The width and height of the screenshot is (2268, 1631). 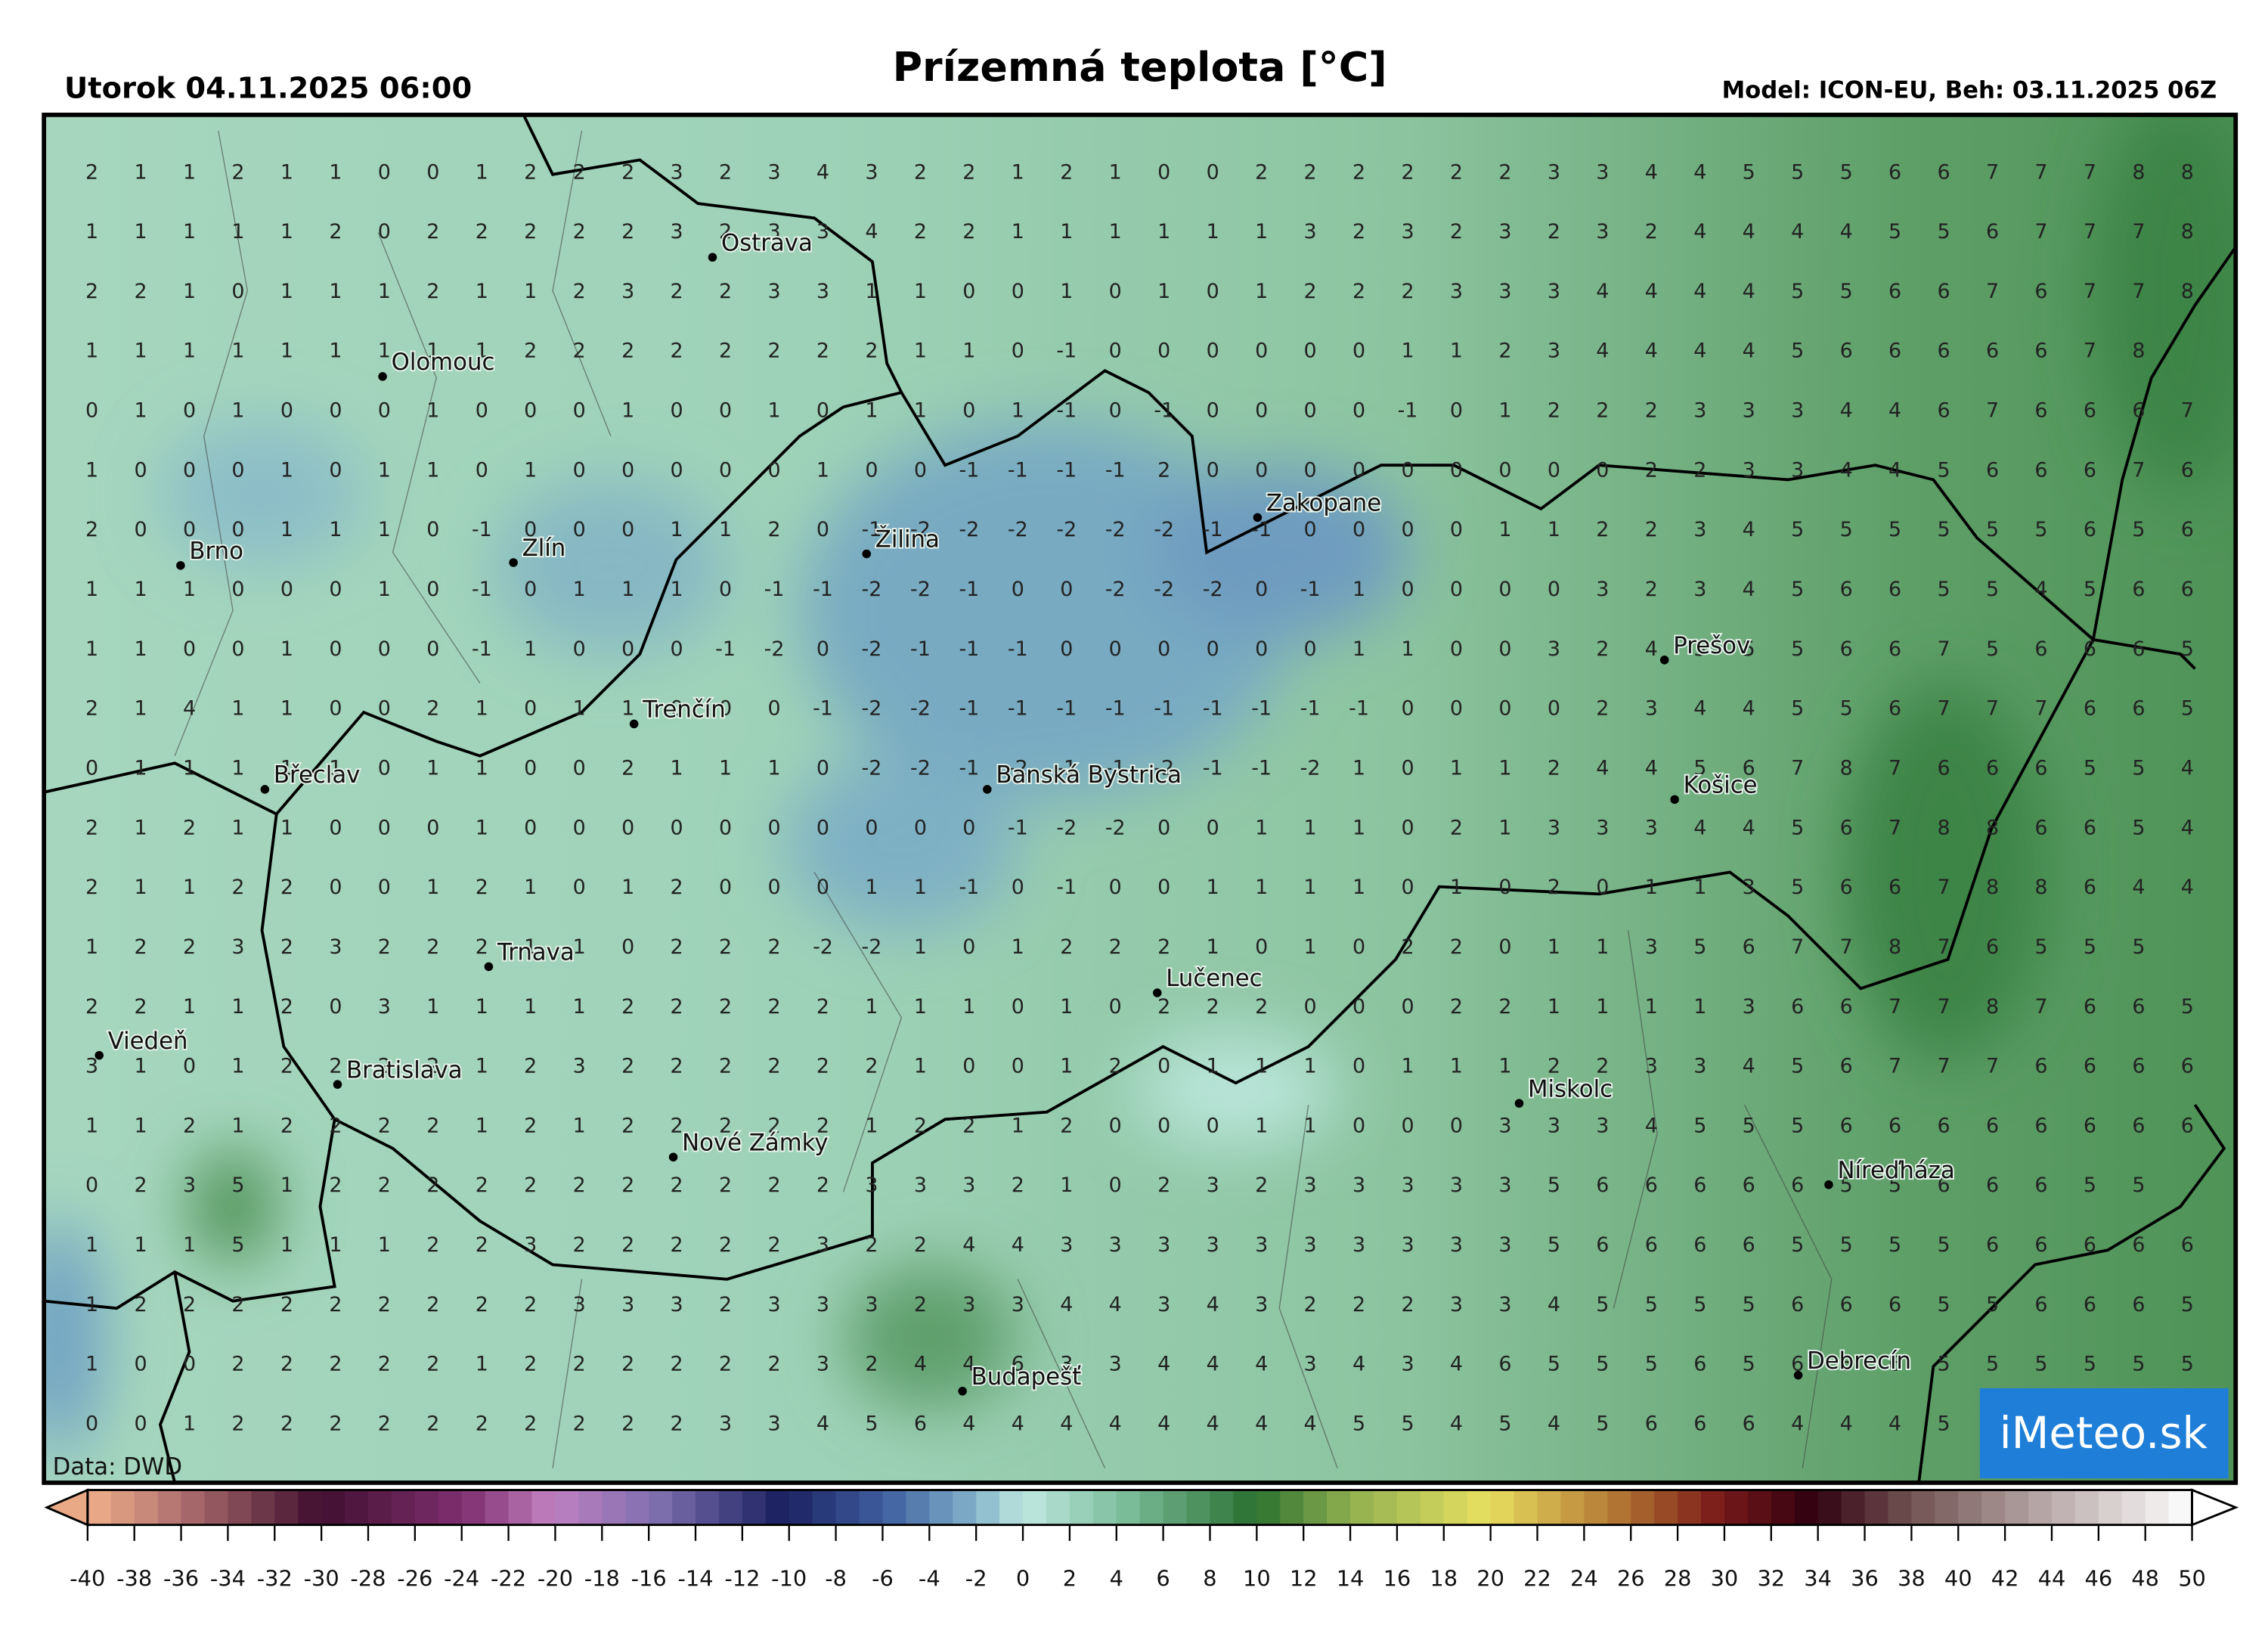 I want to click on colorbar-tick-label: 8, so click(x=1209, y=1579).